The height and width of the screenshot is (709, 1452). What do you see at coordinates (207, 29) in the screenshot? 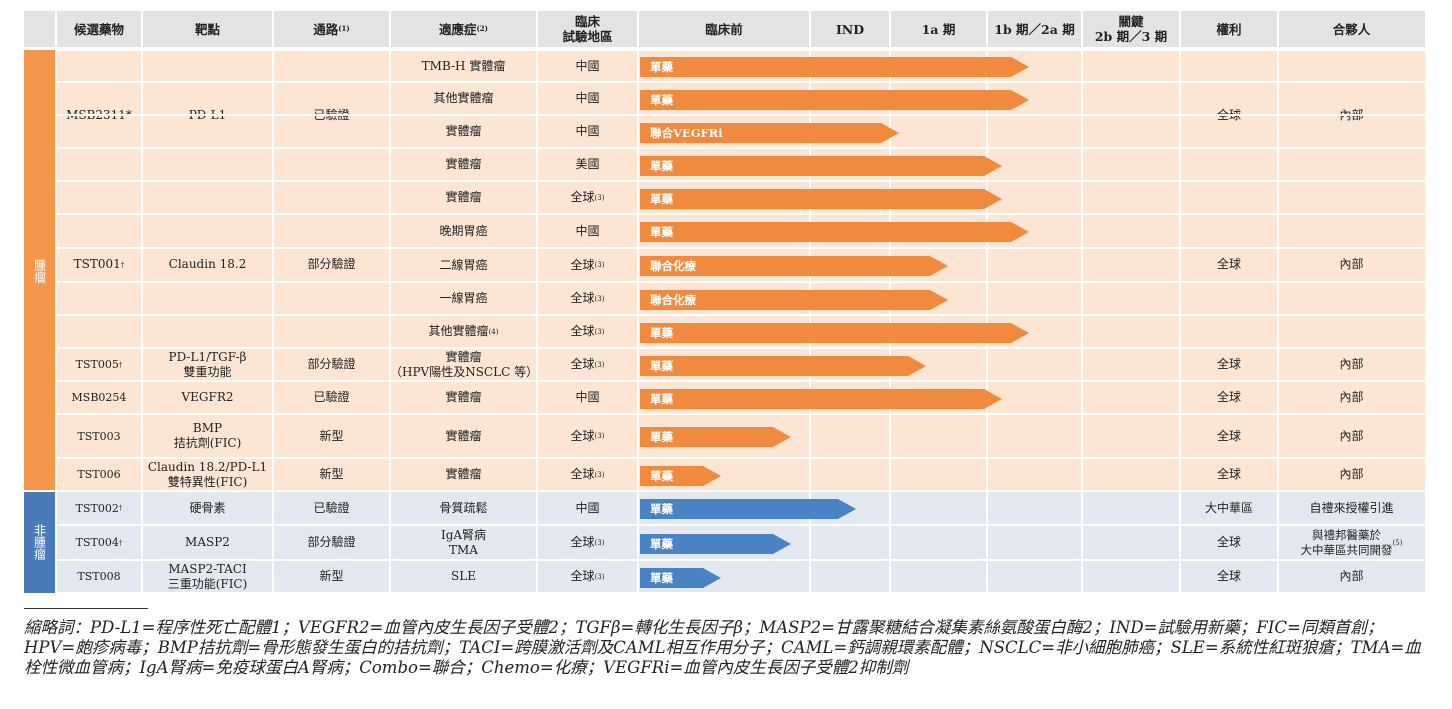
I see `header-target: 靶點` at bounding box center [207, 29].